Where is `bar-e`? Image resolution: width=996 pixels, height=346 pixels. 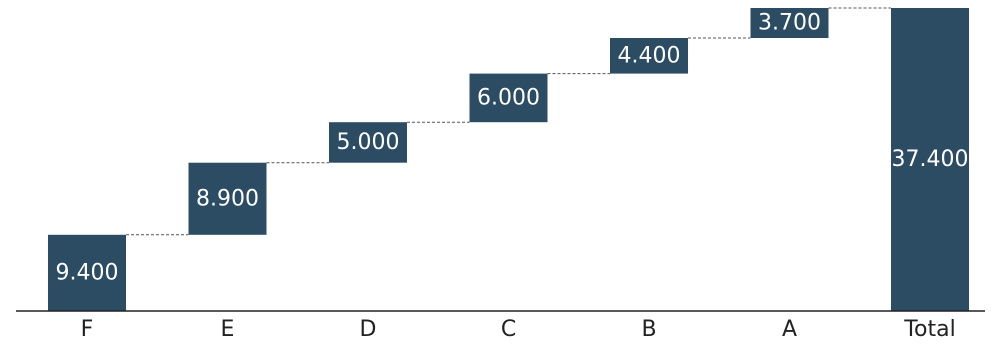 bar-e is located at coordinates (227, 198).